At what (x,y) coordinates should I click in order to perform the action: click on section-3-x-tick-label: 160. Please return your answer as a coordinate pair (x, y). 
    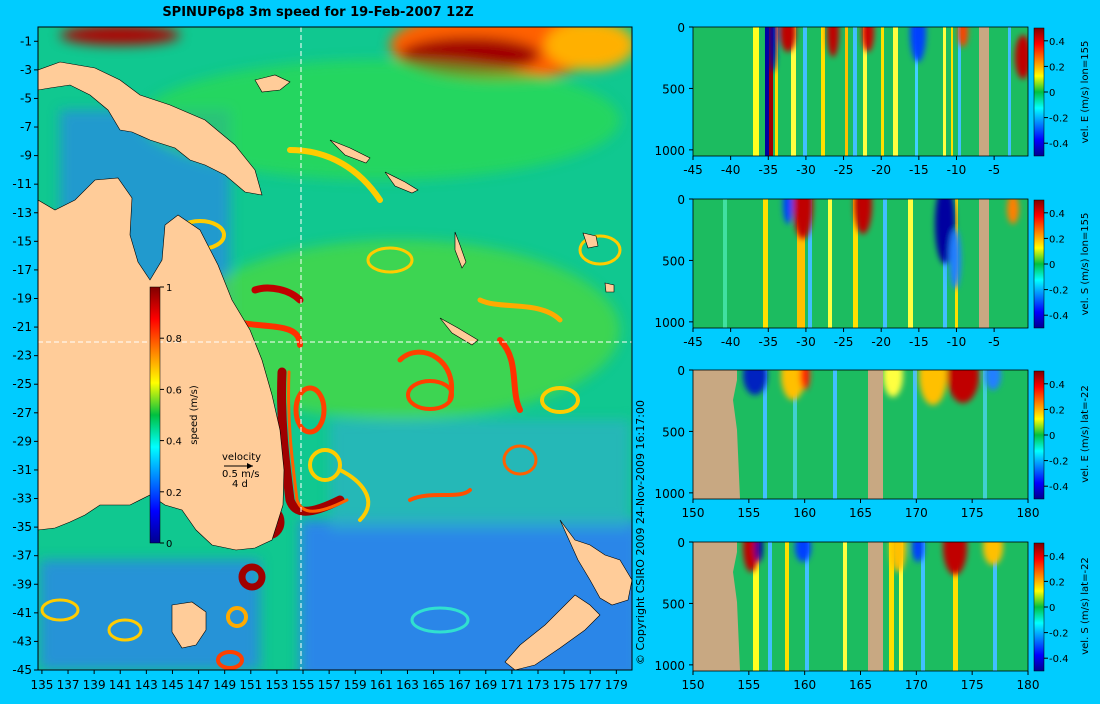
    Looking at the image, I should click on (804, 513).